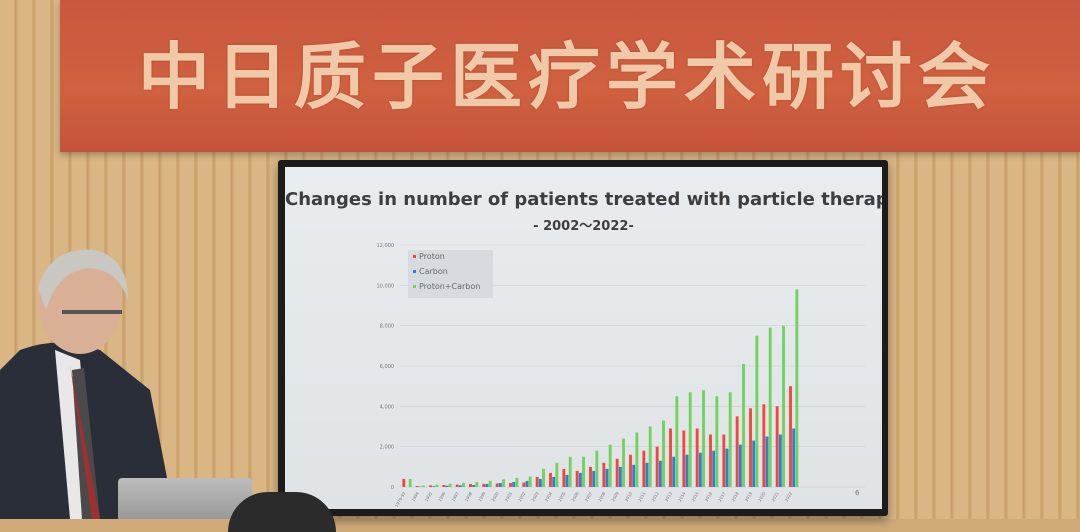 The width and height of the screenshot is (1080, 532). What do you see at coordinates (482, 497) in the screenshot?
I see `x-tick-label: 1999` at bounding box center [482, 497].